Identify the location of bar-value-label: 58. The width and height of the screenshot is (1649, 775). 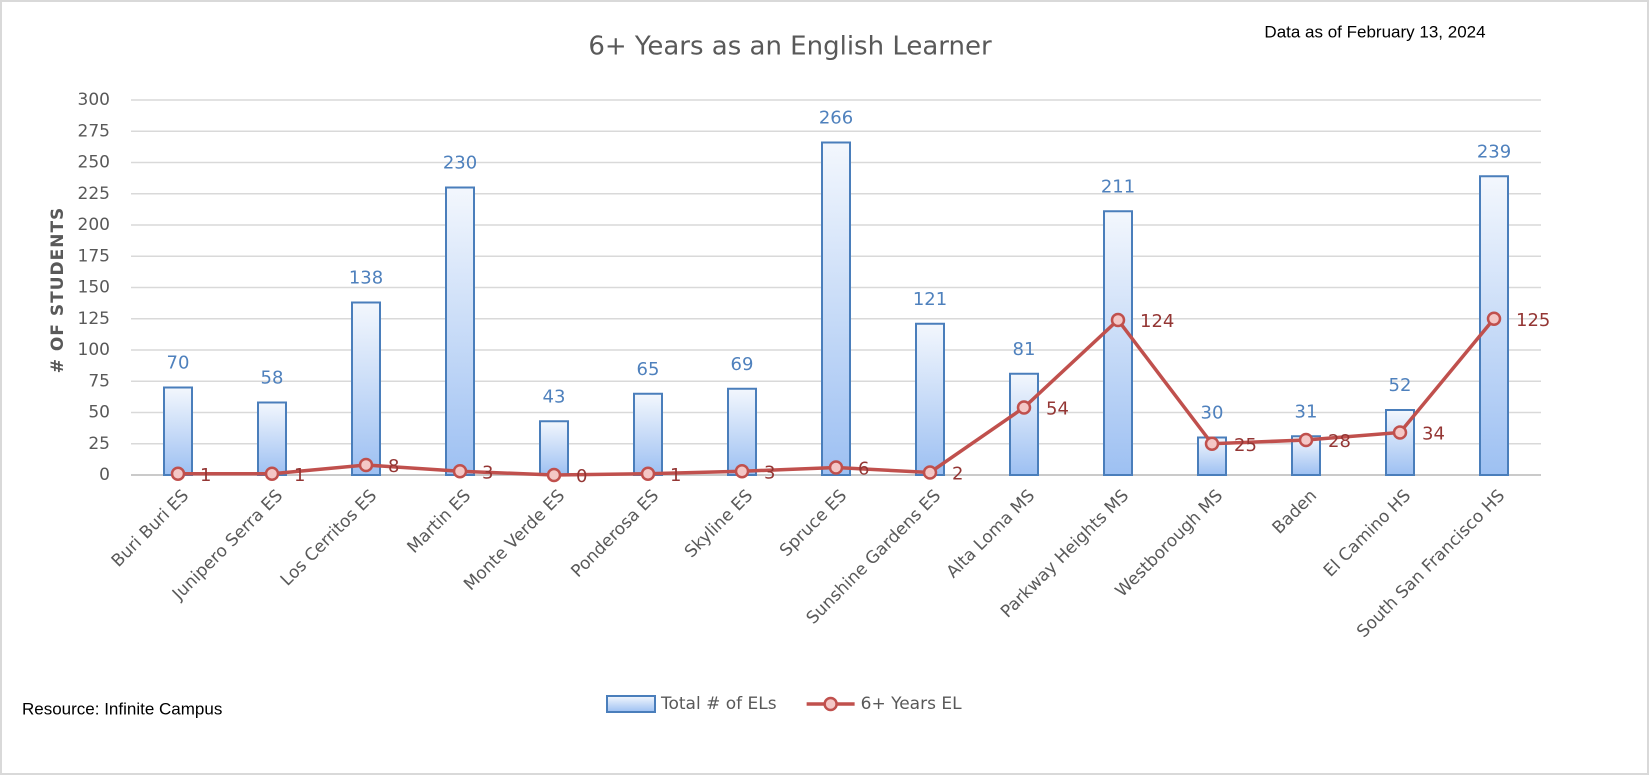
(272, 378).